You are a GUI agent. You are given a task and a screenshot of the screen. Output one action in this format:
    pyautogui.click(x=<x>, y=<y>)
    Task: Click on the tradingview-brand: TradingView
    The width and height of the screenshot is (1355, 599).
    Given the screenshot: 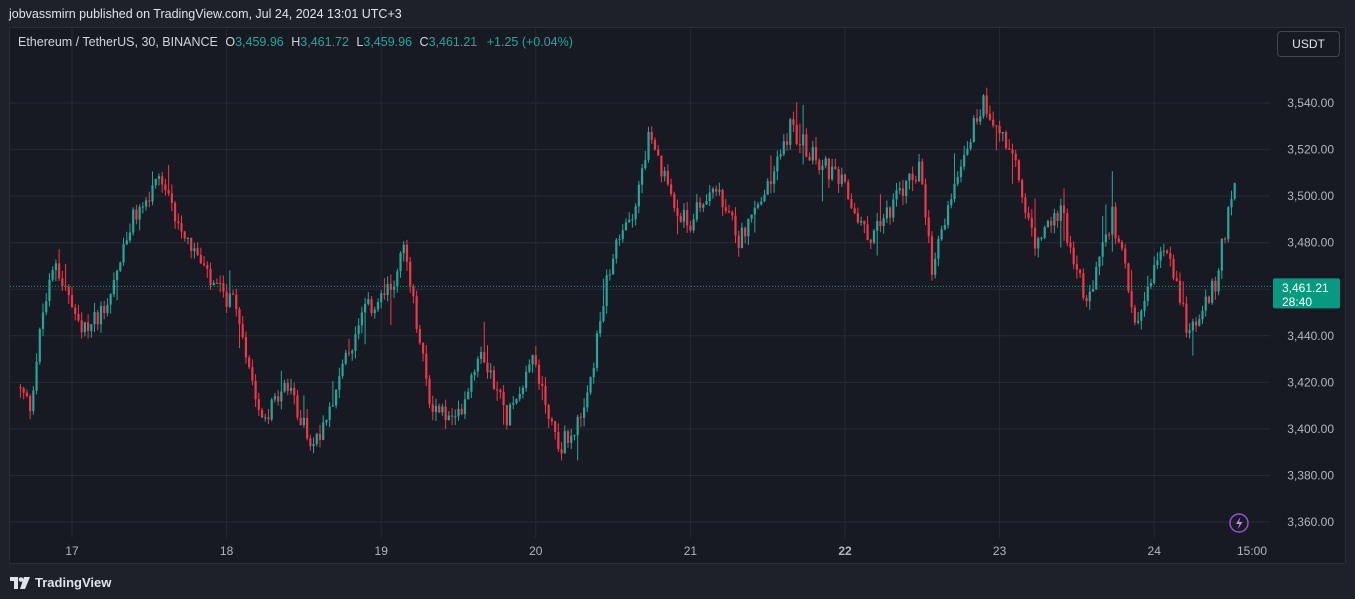 What is the action you would take?
    pyautogui.click(x=60, y=582)
    